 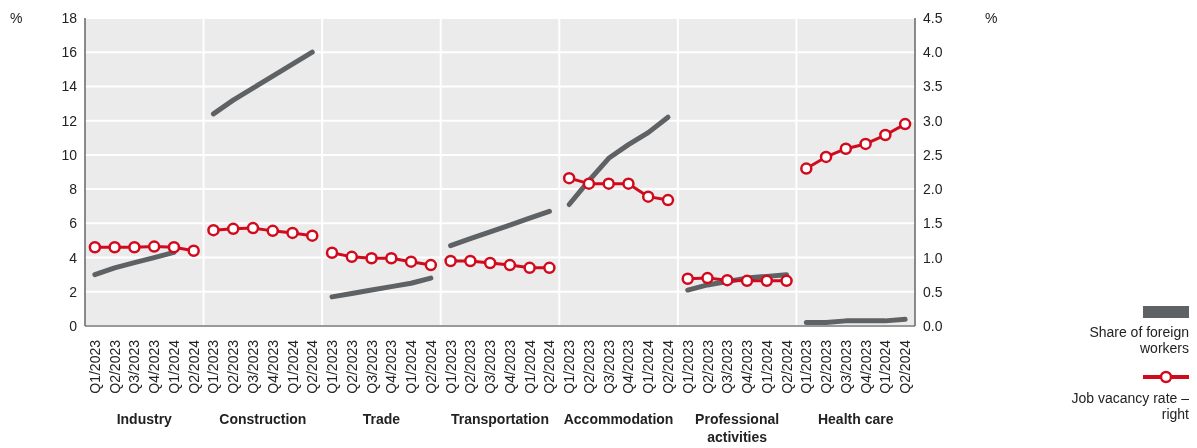 I want to click on y2-tick-label: 0.5, so click(x=933, y=291).